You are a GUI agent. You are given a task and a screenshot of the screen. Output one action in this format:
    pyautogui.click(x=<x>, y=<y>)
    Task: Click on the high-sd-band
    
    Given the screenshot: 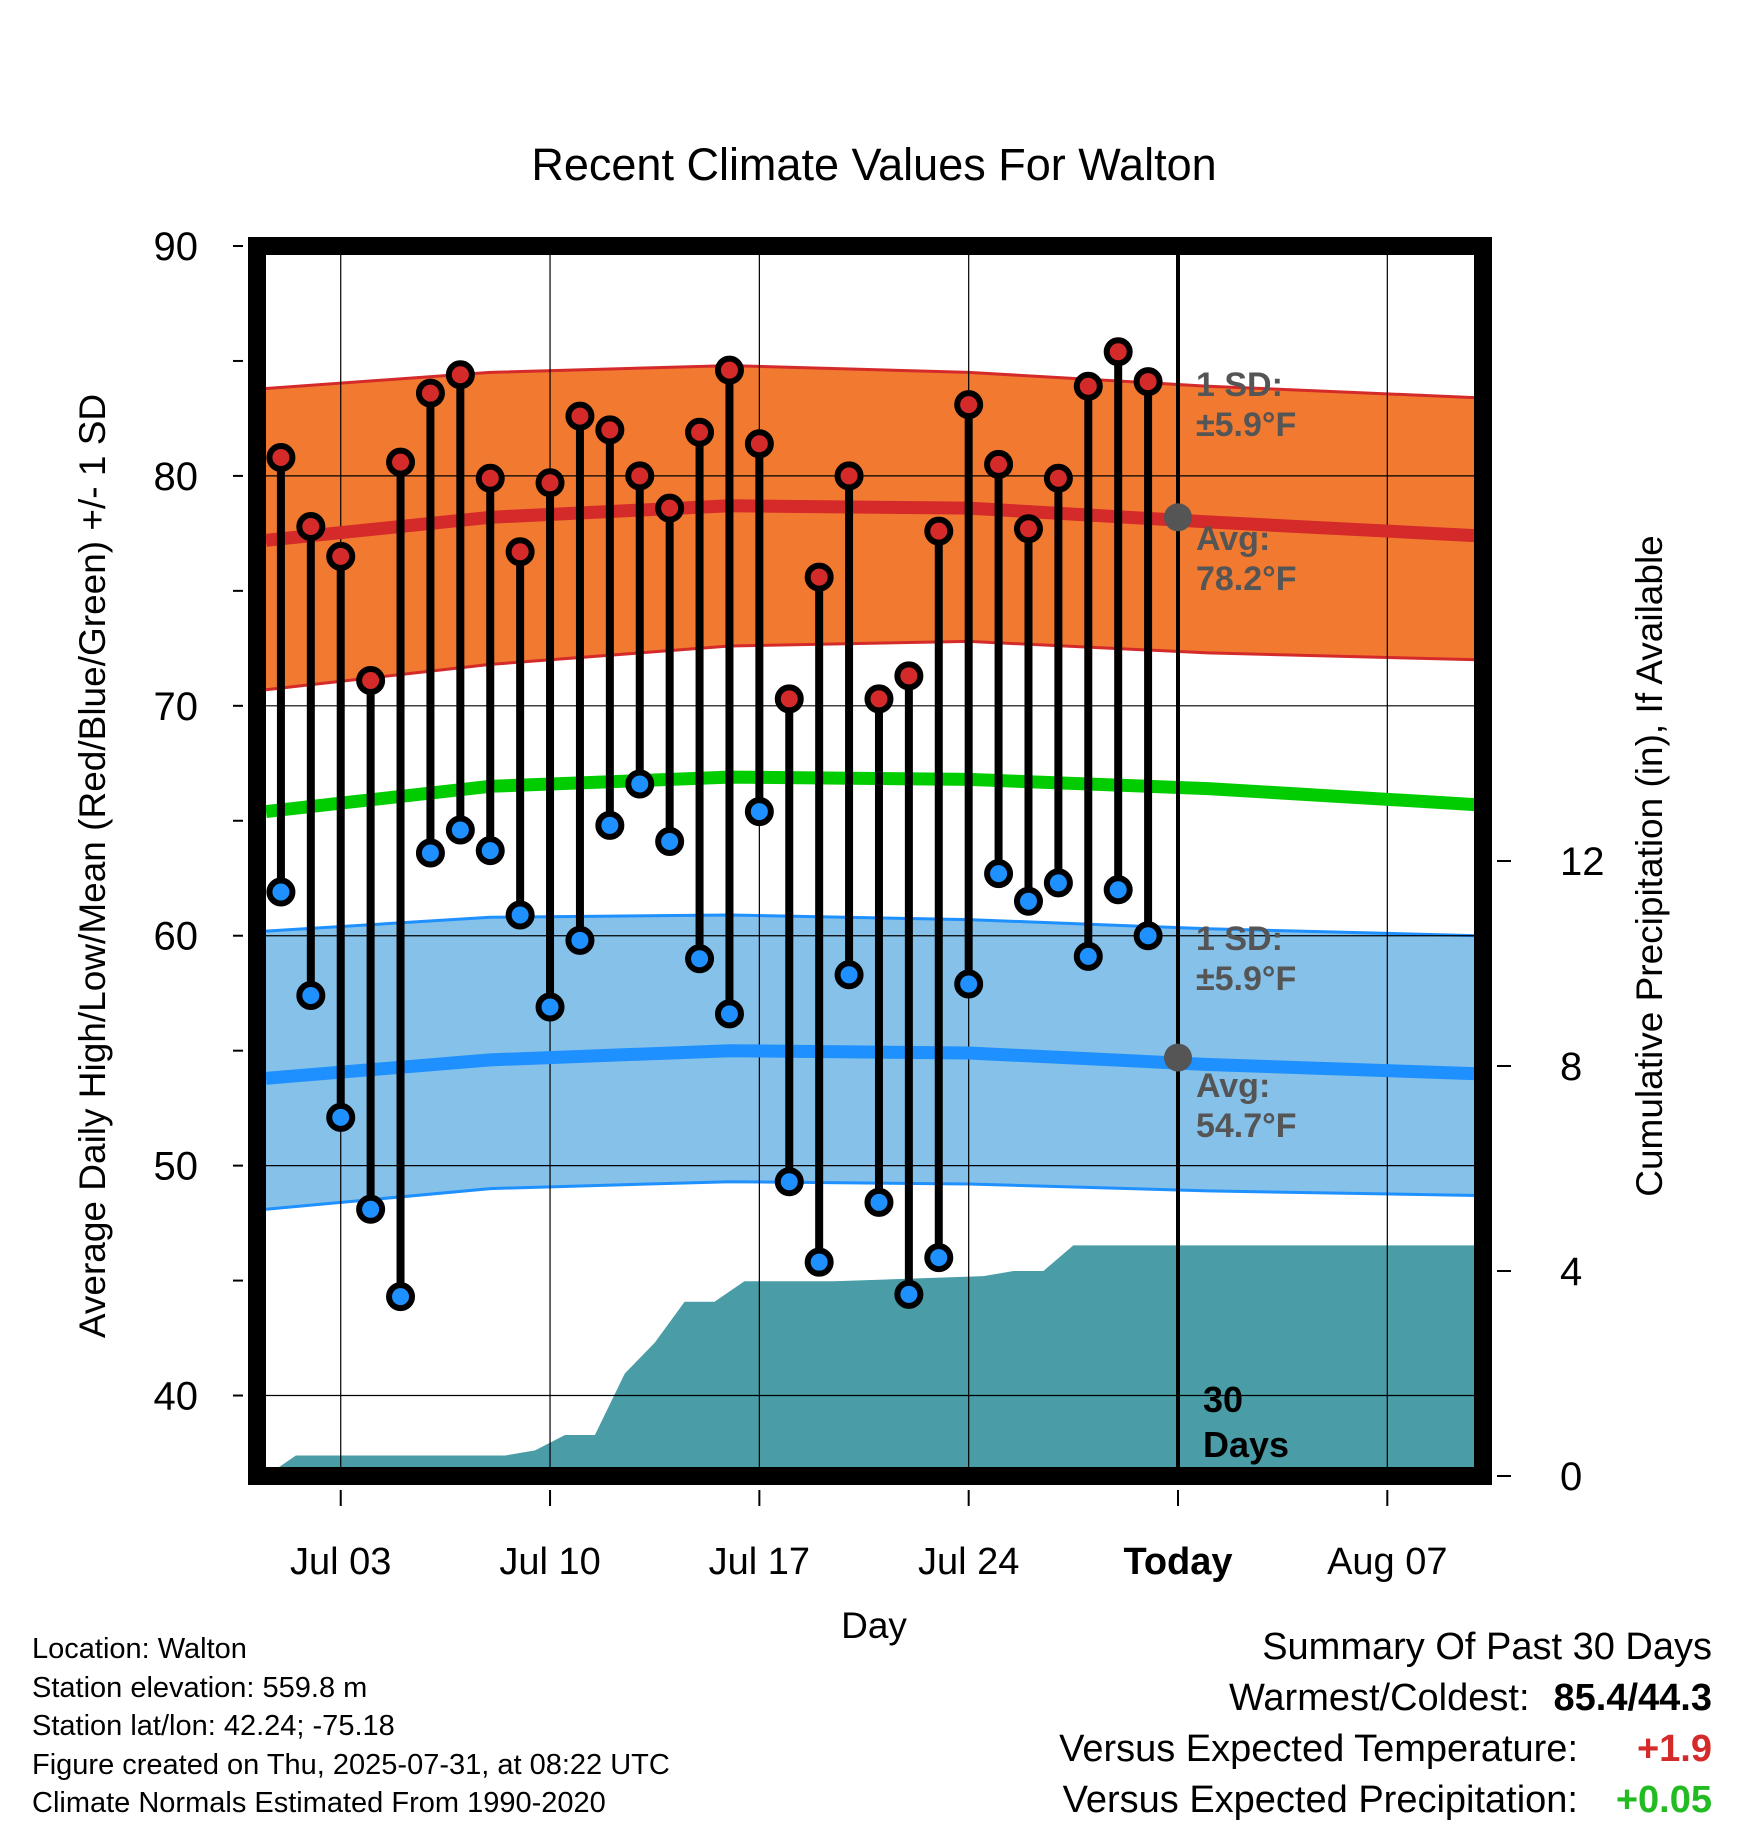 What is the action you would take?
    pyautogui.click(x=871, y=527)
    